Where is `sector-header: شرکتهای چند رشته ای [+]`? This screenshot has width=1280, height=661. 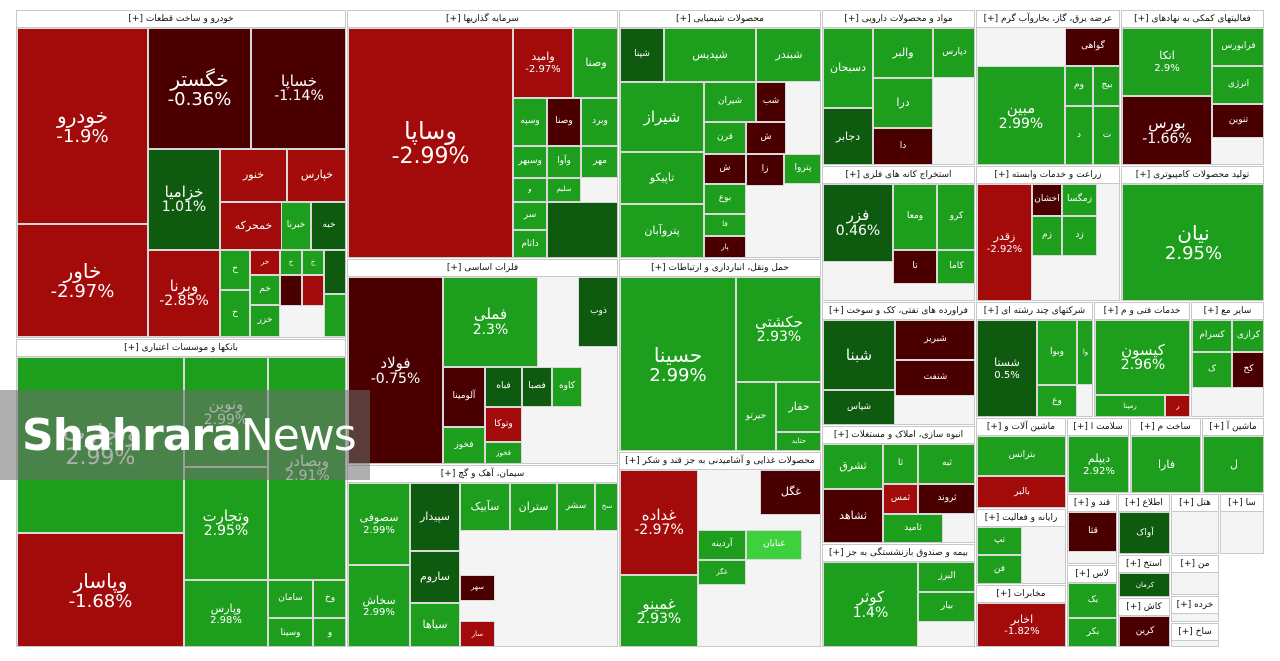 sector-header: شرکتهای چند رشته ای [+] is located at coordinates (1034, 311).